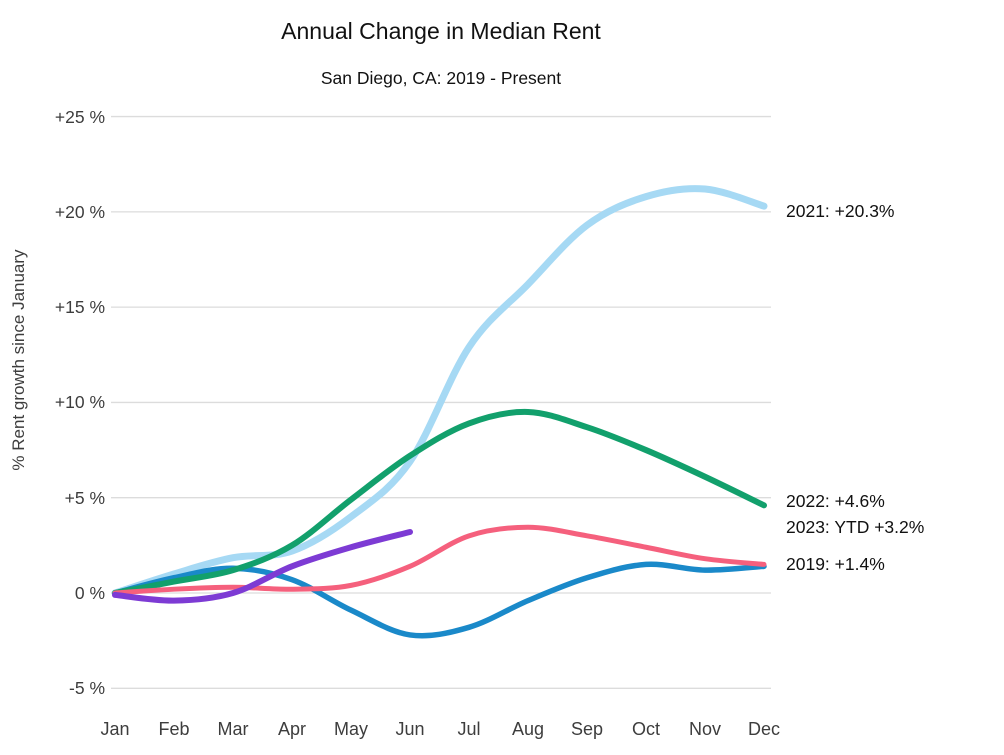 The width and height of the screenshot is (1004, 755). I want to click on y-tick-label: +15 %, so click(79, 307).